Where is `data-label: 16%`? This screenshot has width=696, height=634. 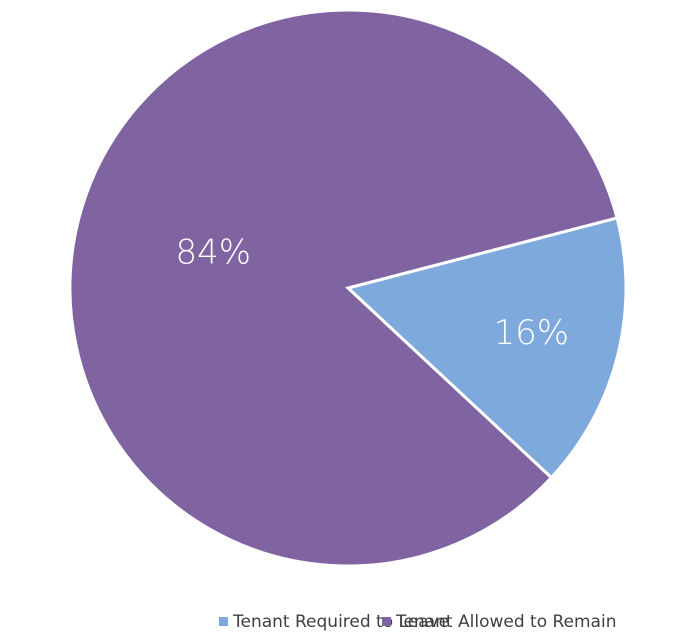 data-label: 16% is located at coordinates (531, 333).